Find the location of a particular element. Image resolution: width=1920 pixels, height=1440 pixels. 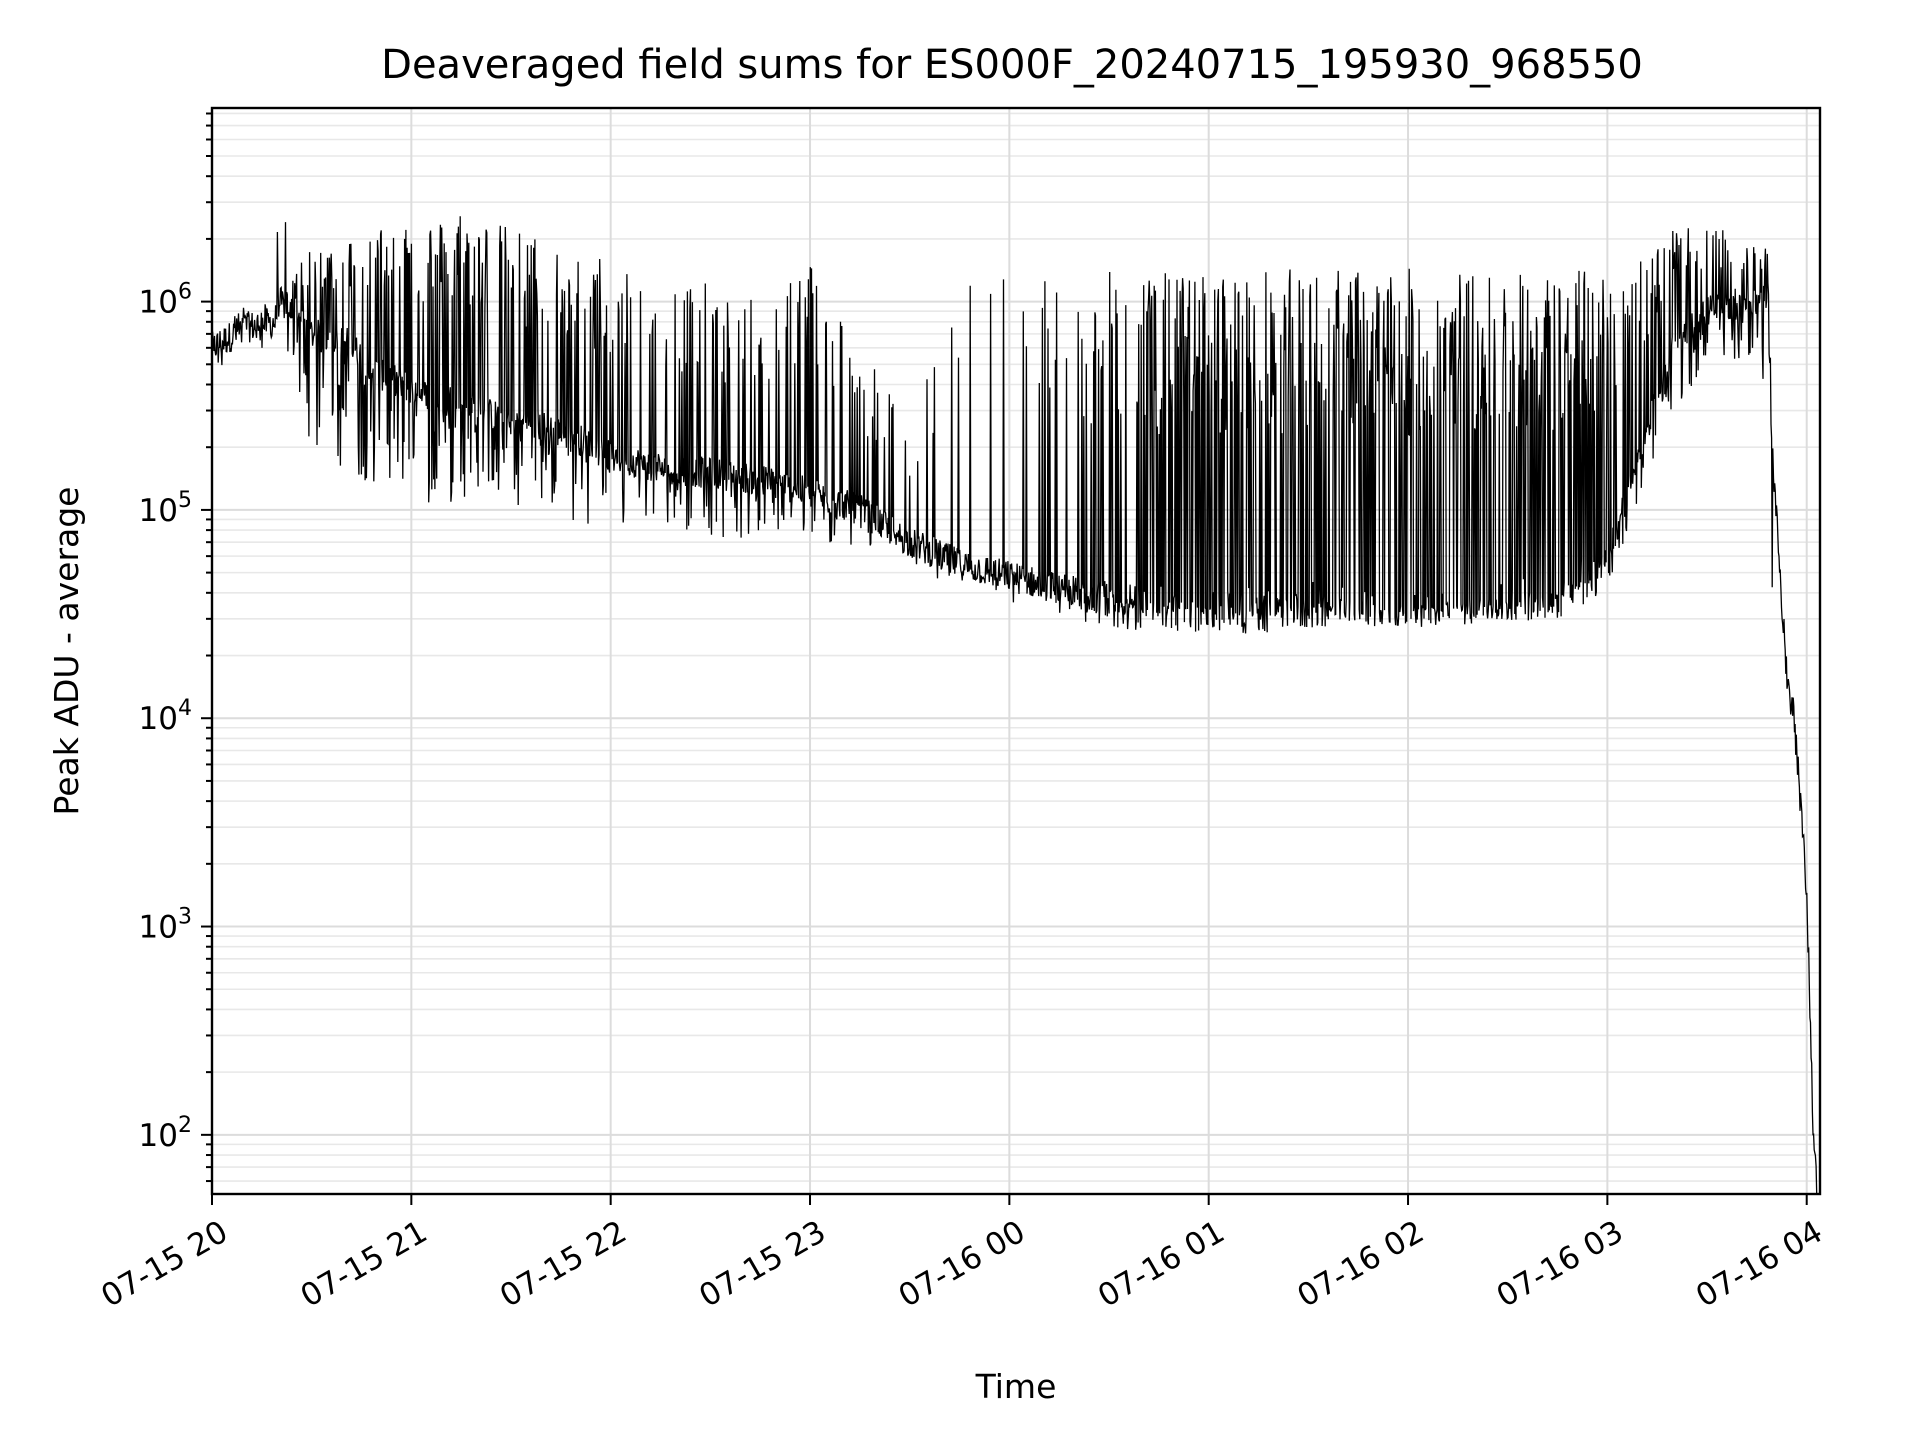

y-tick-label: 10² is located at coordinates (165, 1133).